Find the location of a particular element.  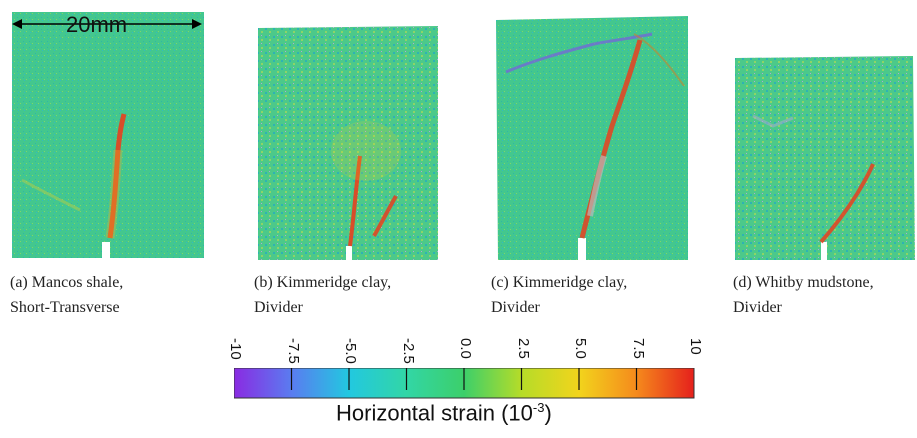

colorbar-tick-label: 0.0 is located at coordinates (465, 348).